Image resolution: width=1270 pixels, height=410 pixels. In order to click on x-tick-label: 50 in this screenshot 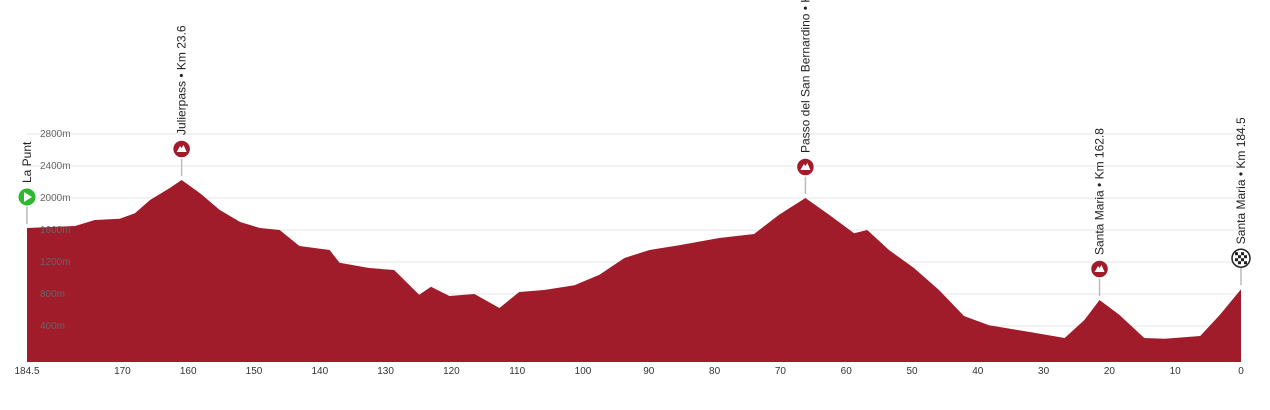, I will do `click(912, 371)`.